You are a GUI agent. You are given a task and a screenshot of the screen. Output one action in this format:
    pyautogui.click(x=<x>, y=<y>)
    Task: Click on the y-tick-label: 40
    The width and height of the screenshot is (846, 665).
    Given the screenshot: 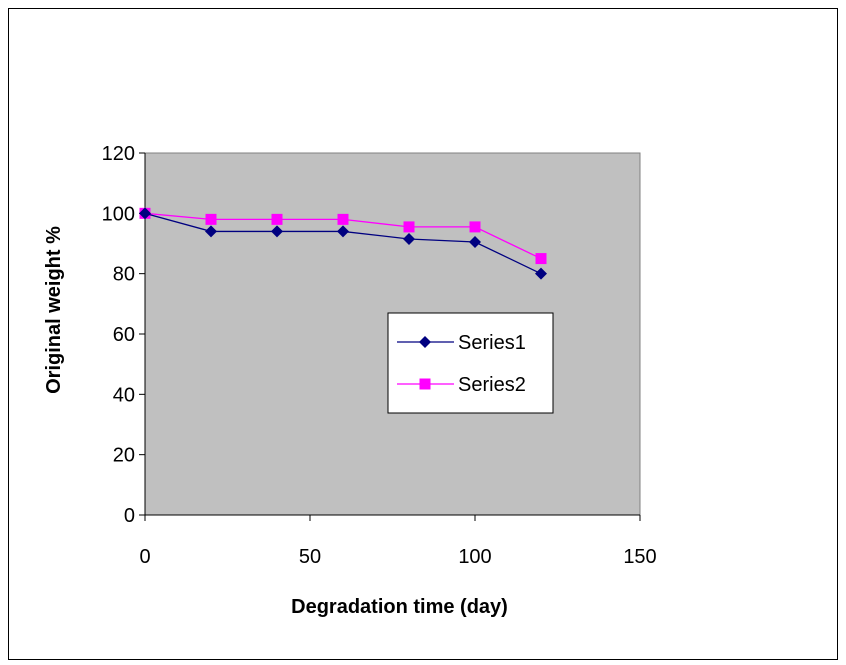 What is the action you would take?
    pyautogui.click(x=124, y=395)
    